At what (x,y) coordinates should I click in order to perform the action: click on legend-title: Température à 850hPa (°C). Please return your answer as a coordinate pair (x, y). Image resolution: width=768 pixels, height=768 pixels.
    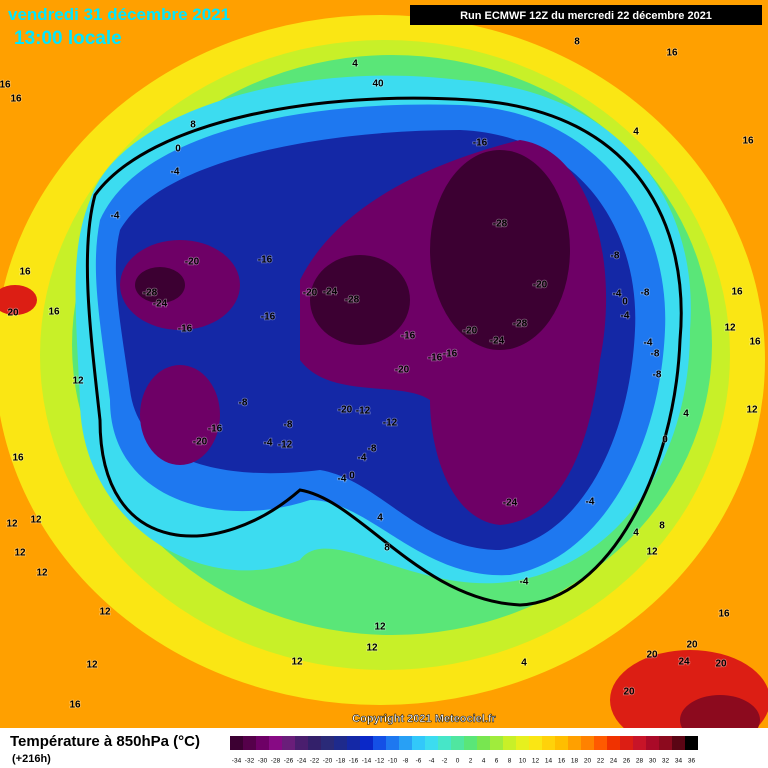
    Looking at the image, I should click on (105, 741).